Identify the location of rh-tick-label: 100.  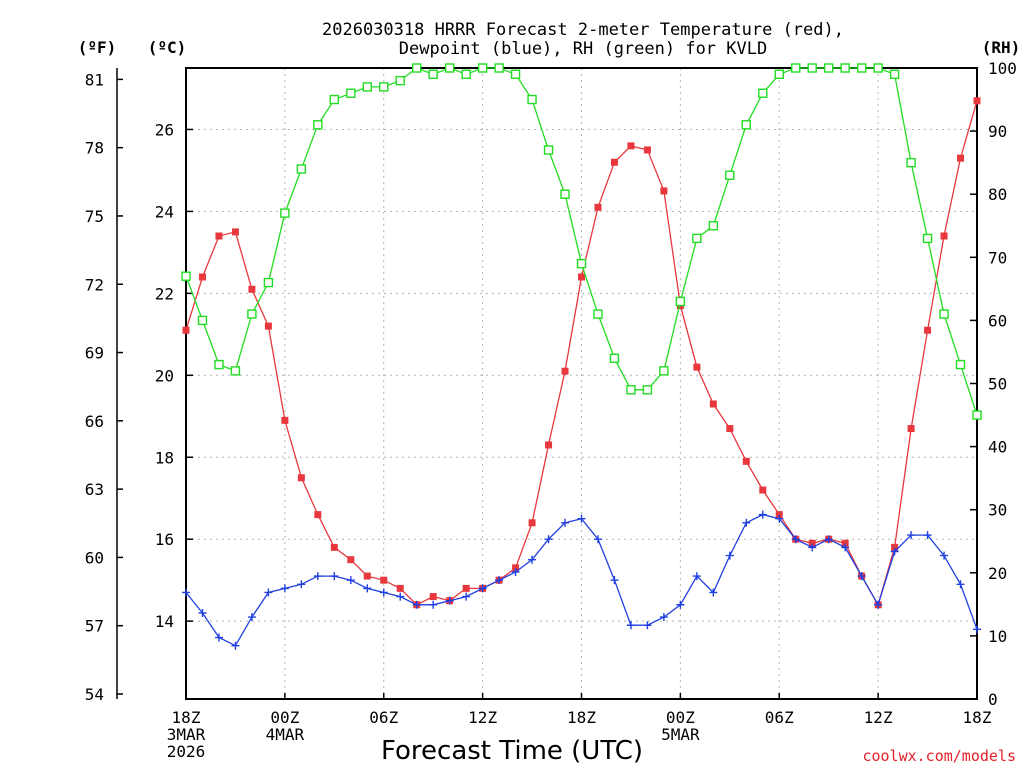
(1002, 68).